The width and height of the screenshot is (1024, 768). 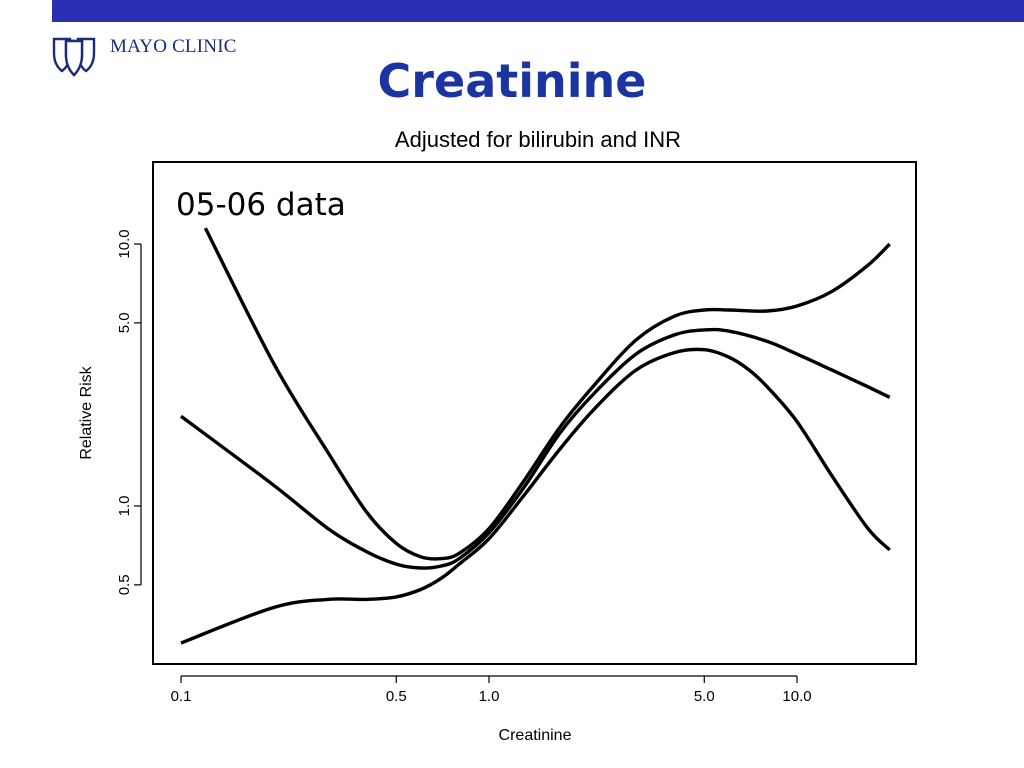 What do you see at coordinates (535, 735) in the screenshot?
I see `x-axis-label: Creatinine` at bounding box center [535, 735].